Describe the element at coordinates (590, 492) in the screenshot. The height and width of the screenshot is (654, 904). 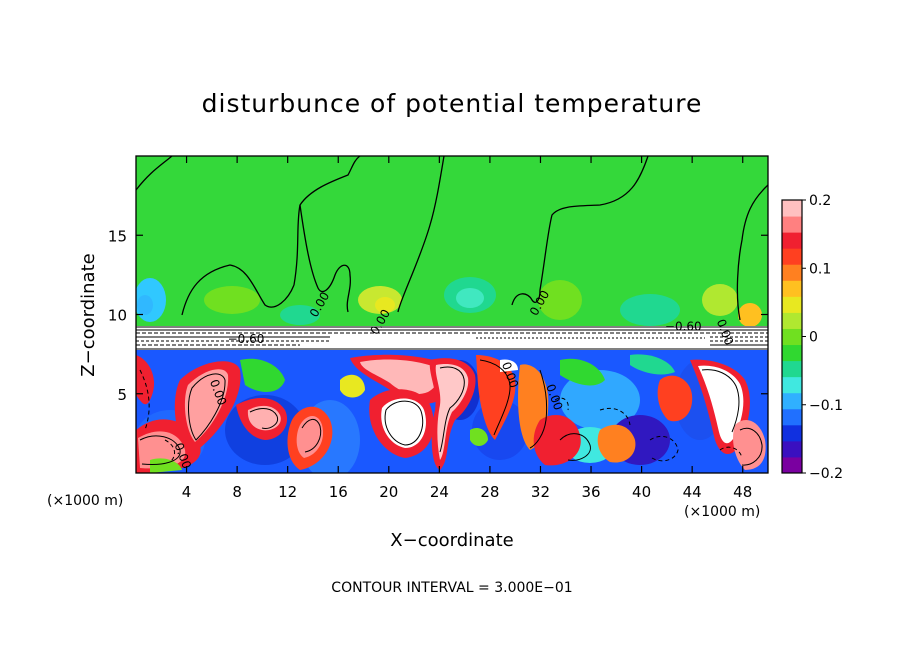
I see `x-tick-label: 36` at that location.